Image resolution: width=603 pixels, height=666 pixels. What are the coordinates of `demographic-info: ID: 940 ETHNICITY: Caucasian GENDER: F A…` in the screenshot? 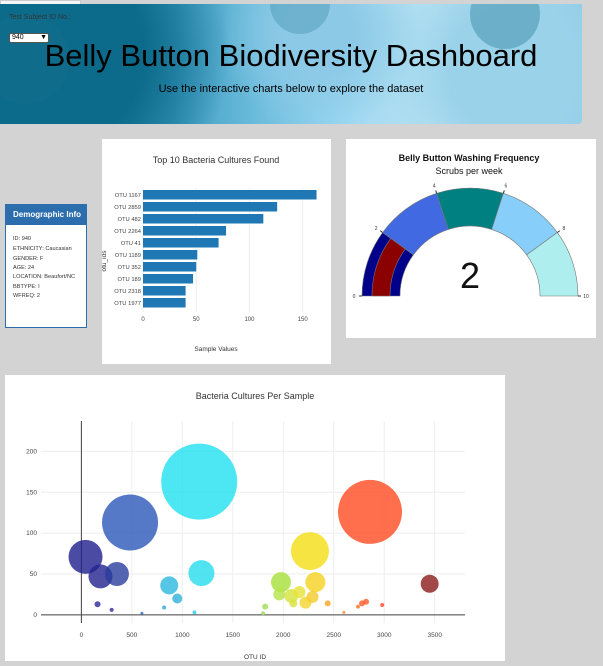 It's located at (46, 268).